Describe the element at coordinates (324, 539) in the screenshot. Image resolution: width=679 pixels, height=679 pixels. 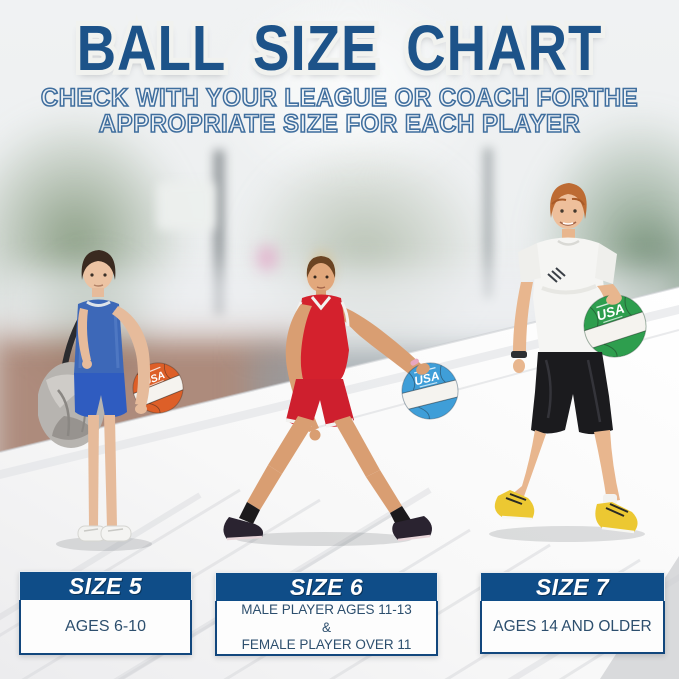
I see `player2-shadow` at that location.